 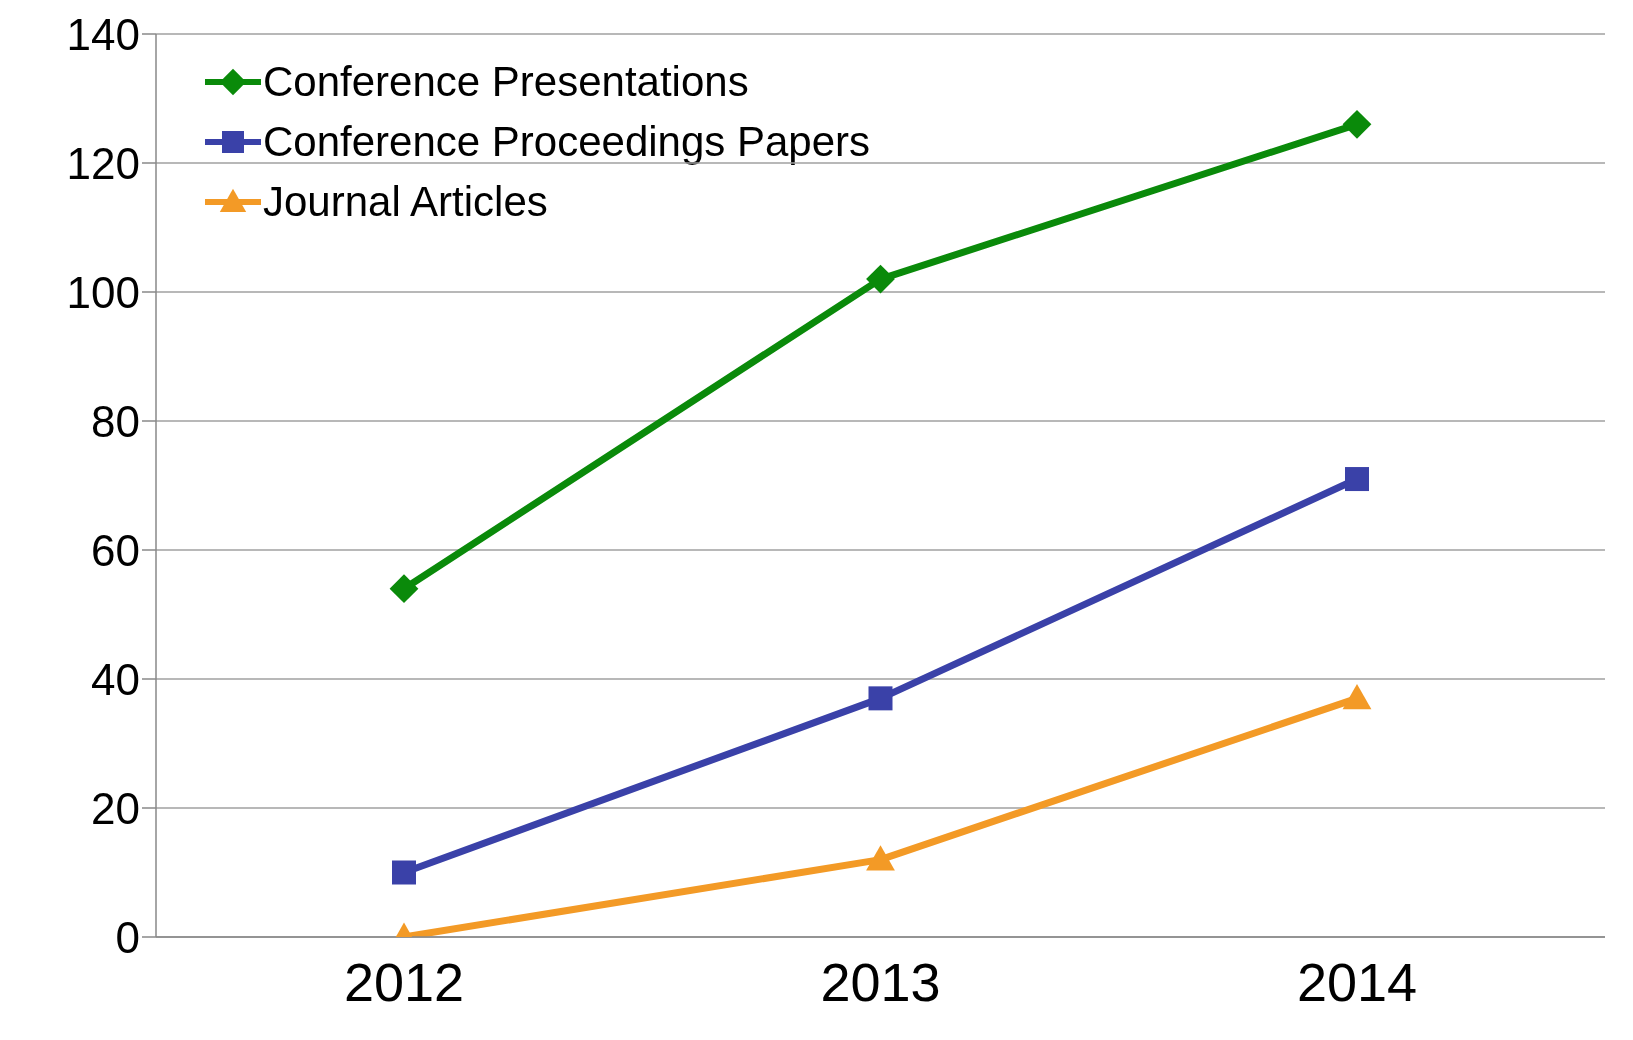 I want to click on x-tick-label: 2013, so click(x=880, y=982).